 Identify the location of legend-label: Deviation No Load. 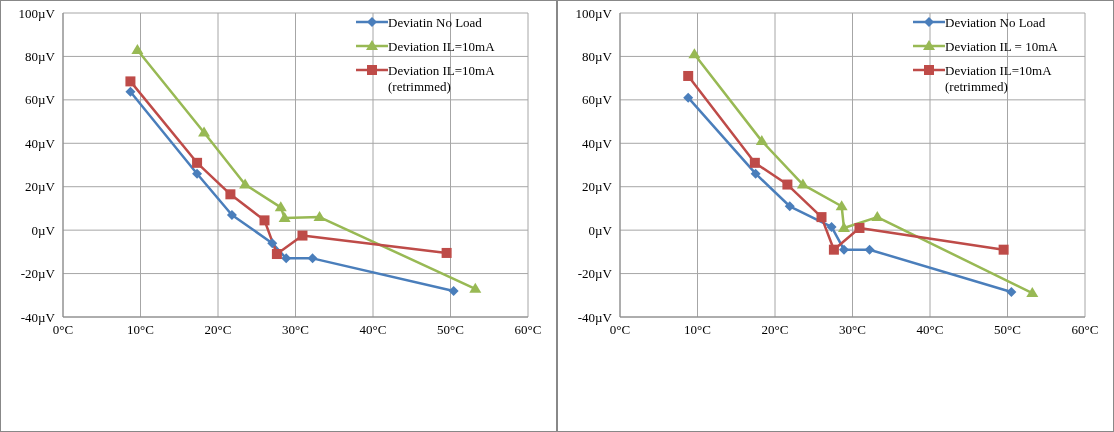
(996, 23).